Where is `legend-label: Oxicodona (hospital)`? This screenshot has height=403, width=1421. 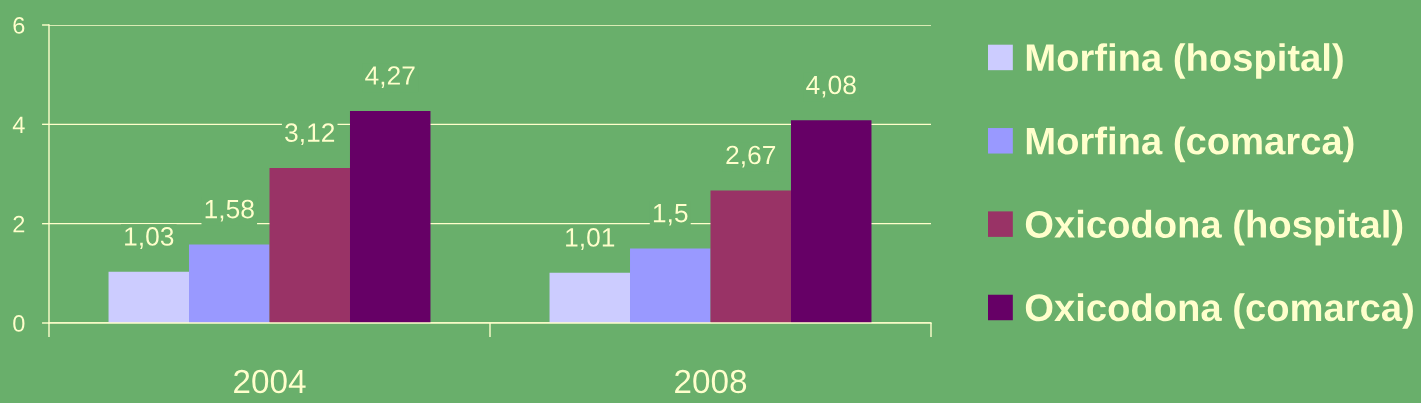
legend-label: Oxicodona (hospital) is located at coordinates (1214, 227).